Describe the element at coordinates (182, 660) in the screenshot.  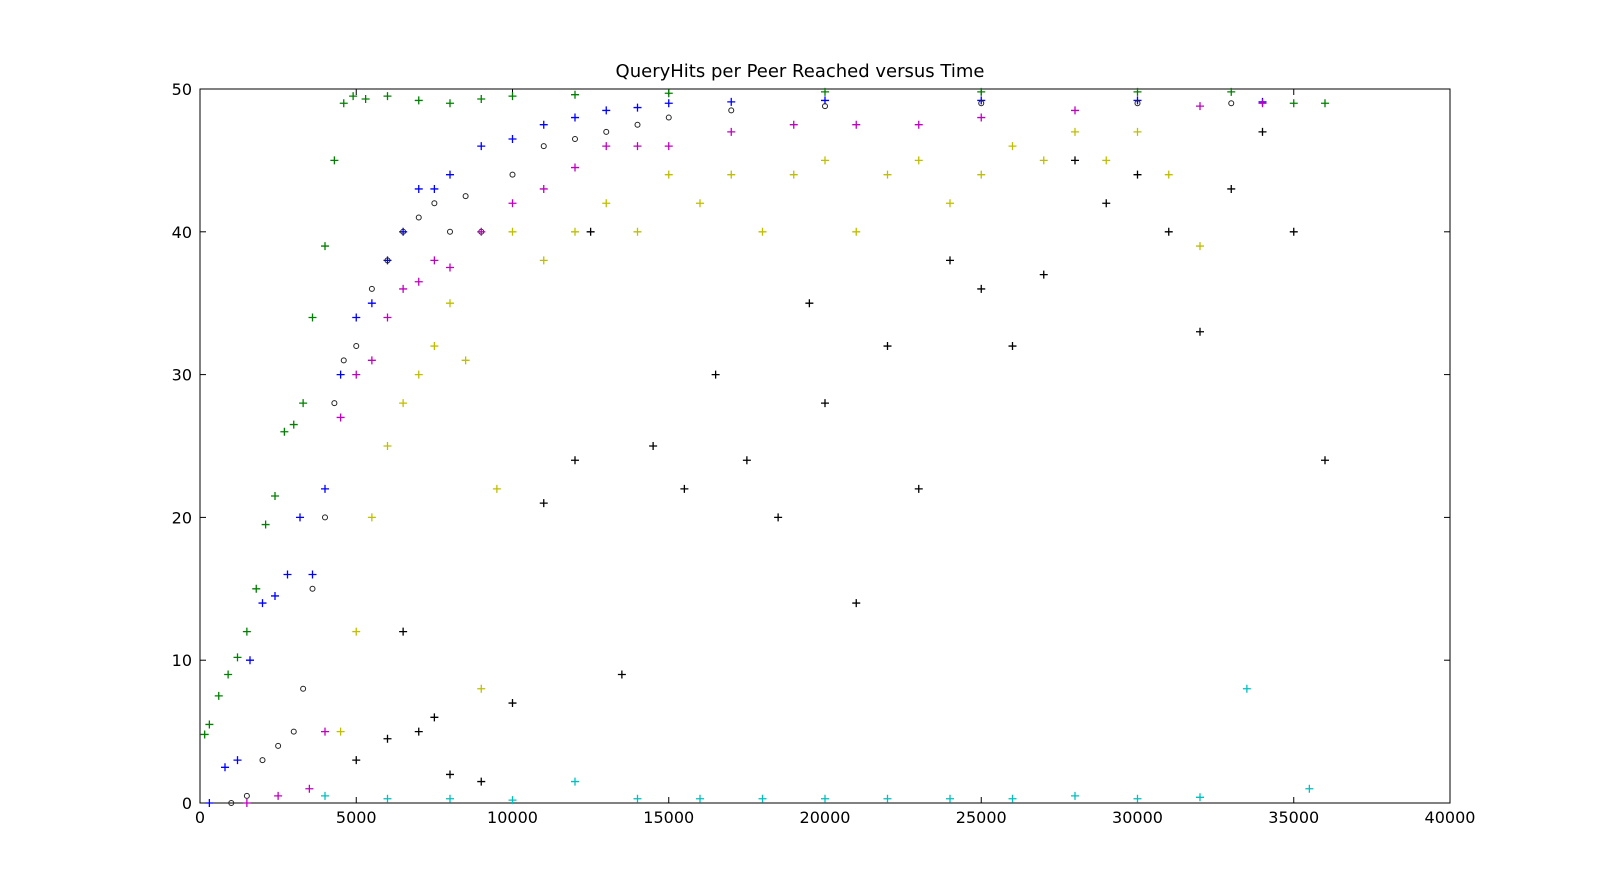
I see `y-tick-label: 10` at that location.